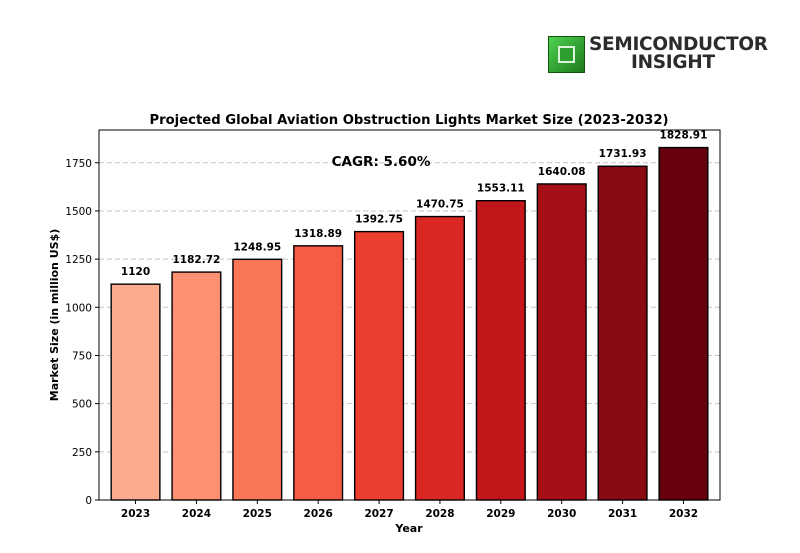 The height and width of the screenshot is (553, 800). Describe the element at coordinates (318, 373) in the screenshot. I see `bar-2026` at that location.